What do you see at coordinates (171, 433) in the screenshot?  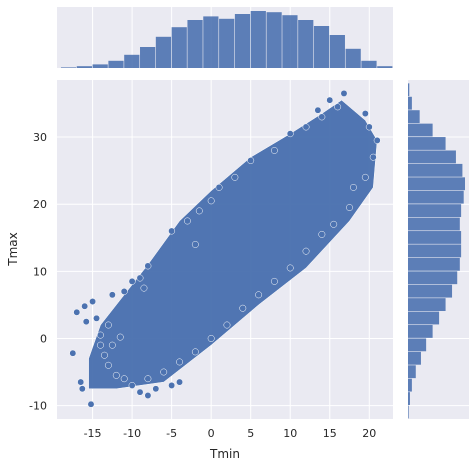 I see `x-tick-label: -5` at bounding box center [171, 433].